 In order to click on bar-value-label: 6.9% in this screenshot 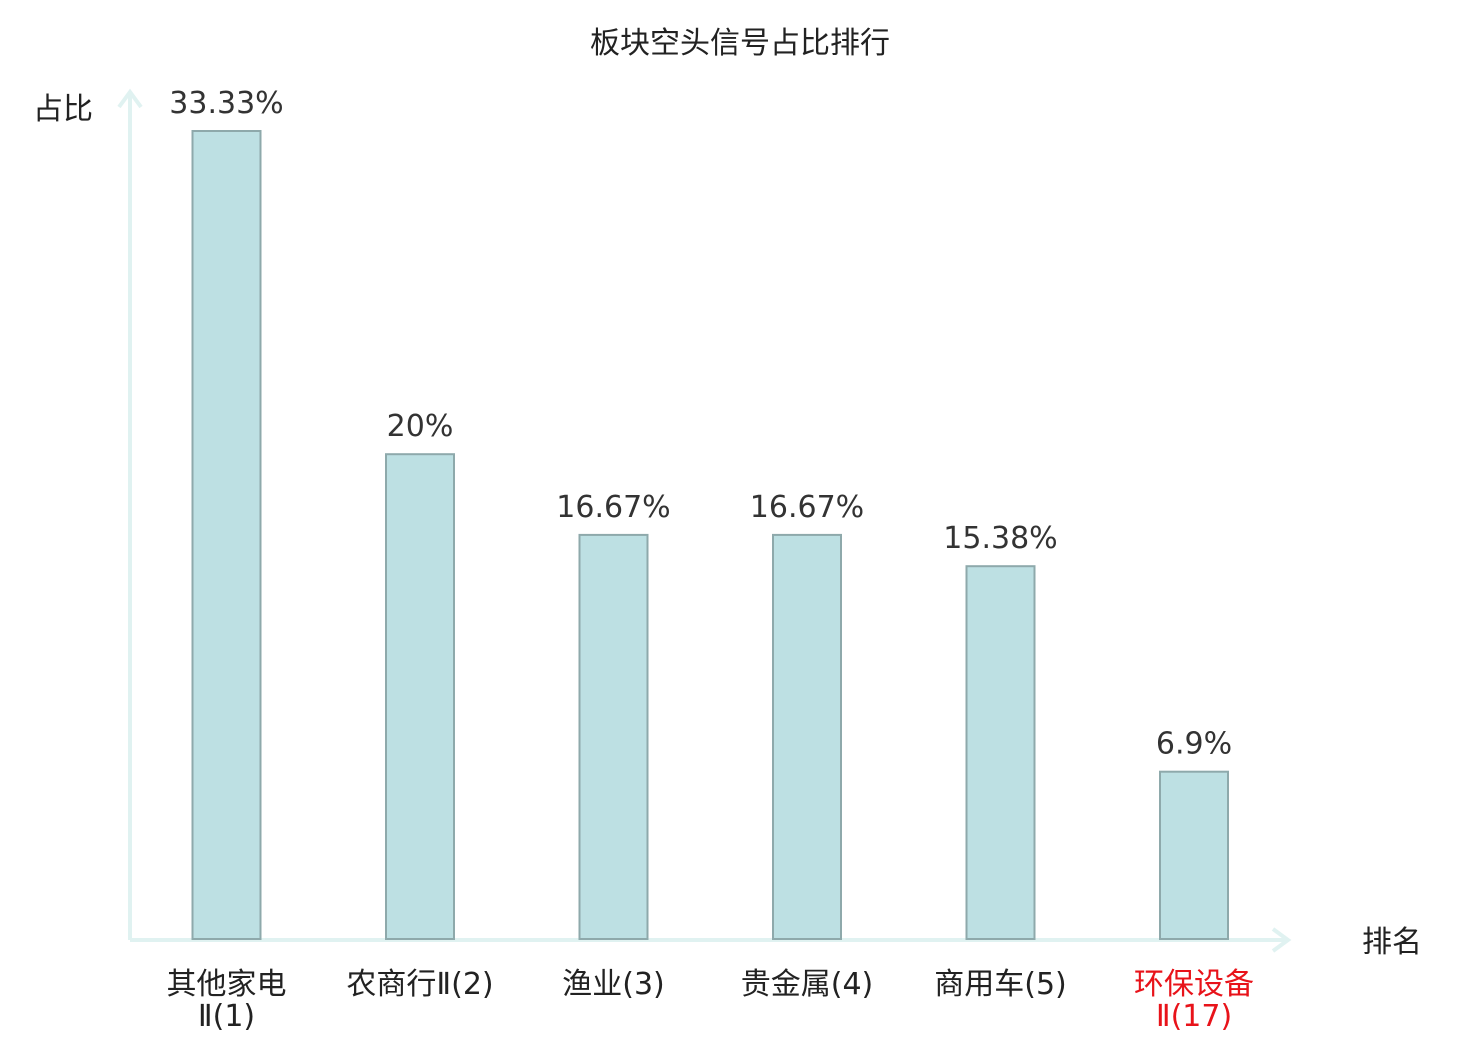, I will do `click(1194, 744)`.